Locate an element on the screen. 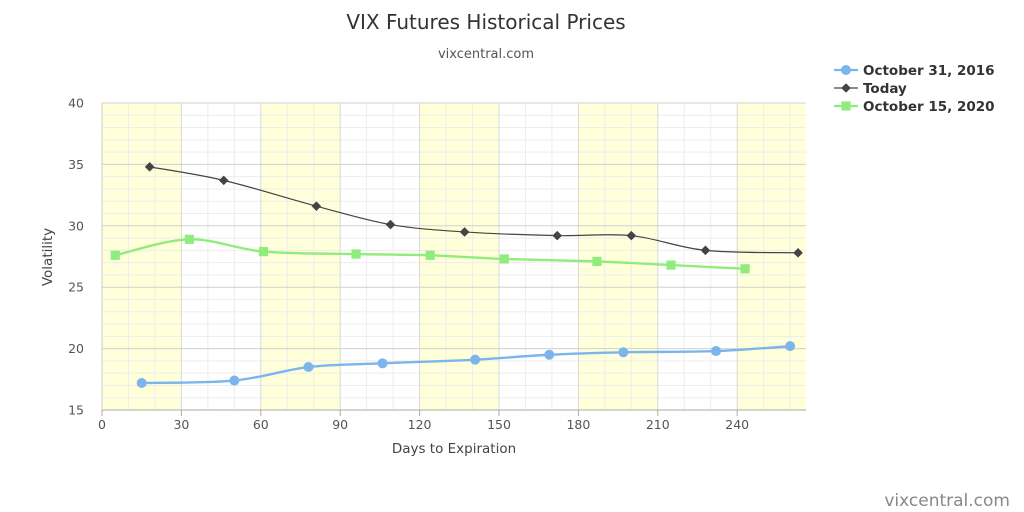 Image resolution: width=1024 pixels, height=512 pixels. x-tick-label: 0 is located at coordinates (102, 424).